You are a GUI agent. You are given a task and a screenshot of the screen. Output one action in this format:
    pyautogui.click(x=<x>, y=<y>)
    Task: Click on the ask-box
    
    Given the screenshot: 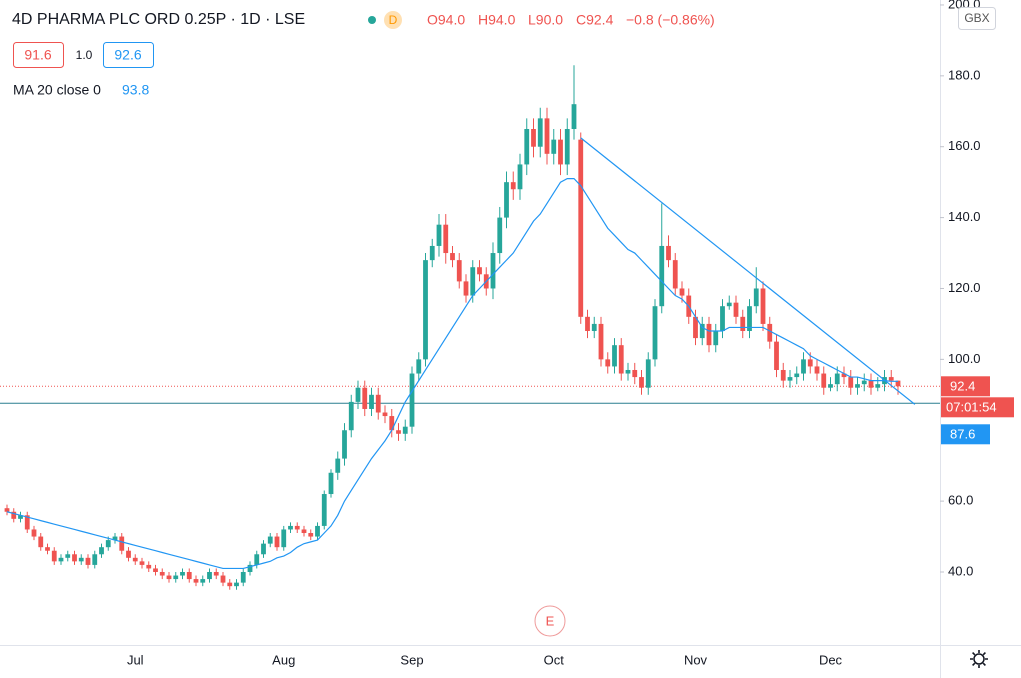 What is the action you would take?
    pyautogui.click(x=128, y=55)
    